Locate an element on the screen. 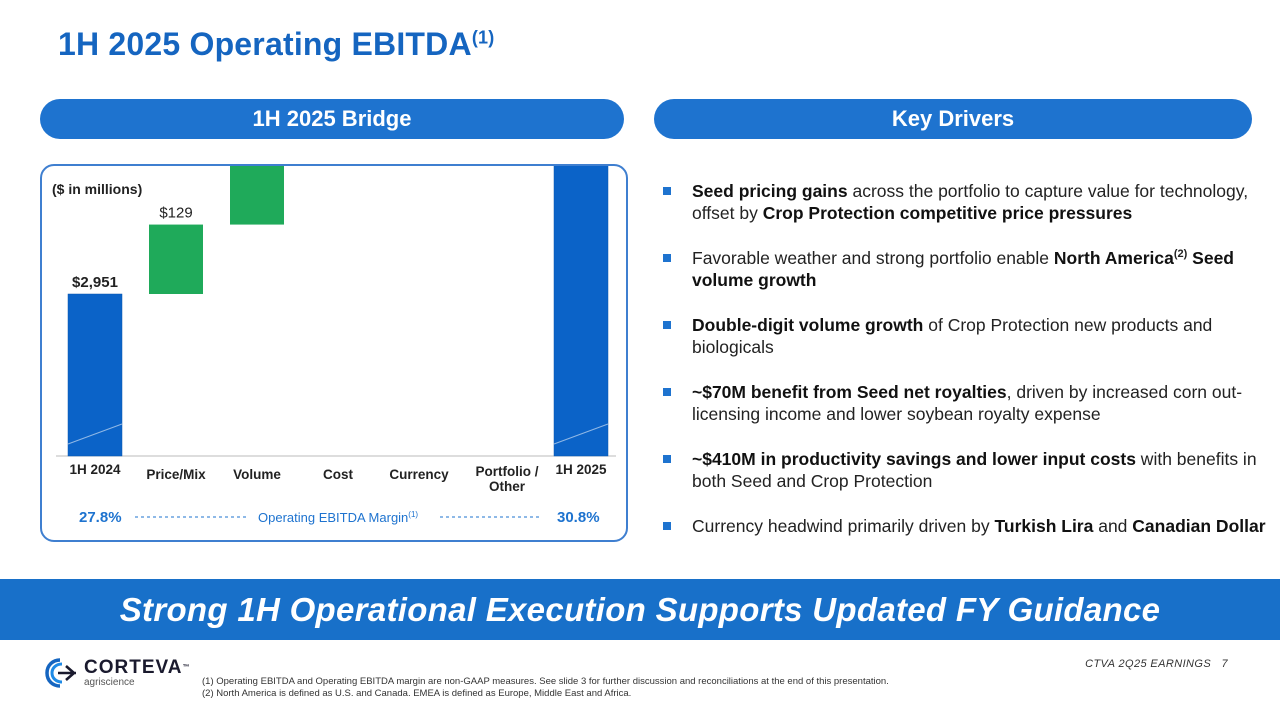 The height and width of the screenshot is (720, 1280). value-label: $2,951 is located at coordinates (95, 282).